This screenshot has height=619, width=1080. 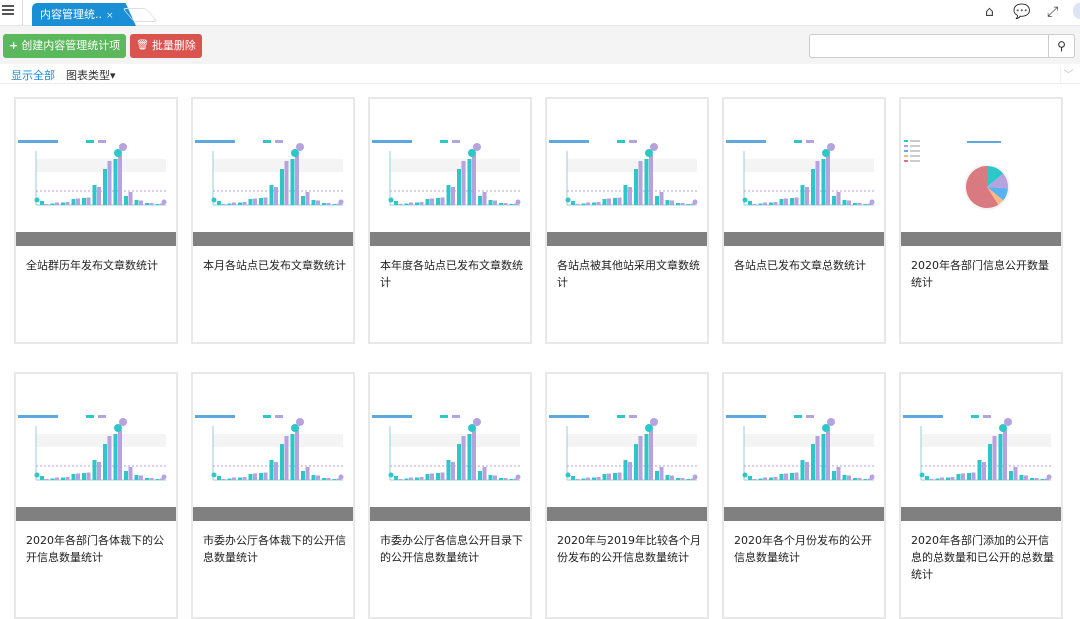 I want to click on menu-icon, so click(x=8, y=11).